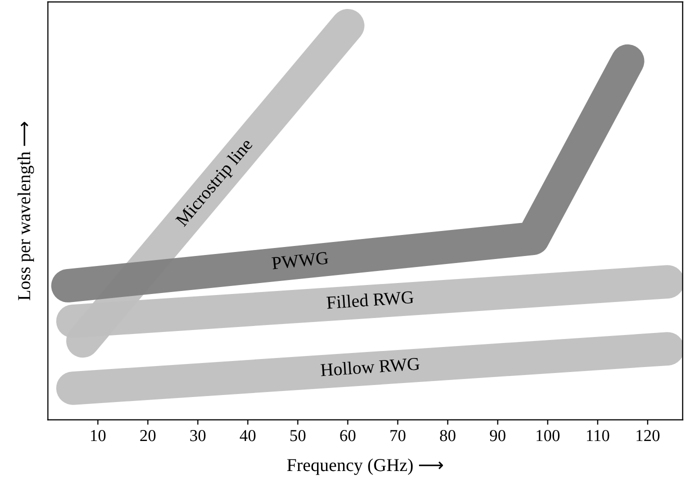 The width and height of the screenshot is (684, 495). What do you see at coordinates (298, 436) in the screenshot?
I see `x-tick-label: 50` at bounding box center [298, 436].